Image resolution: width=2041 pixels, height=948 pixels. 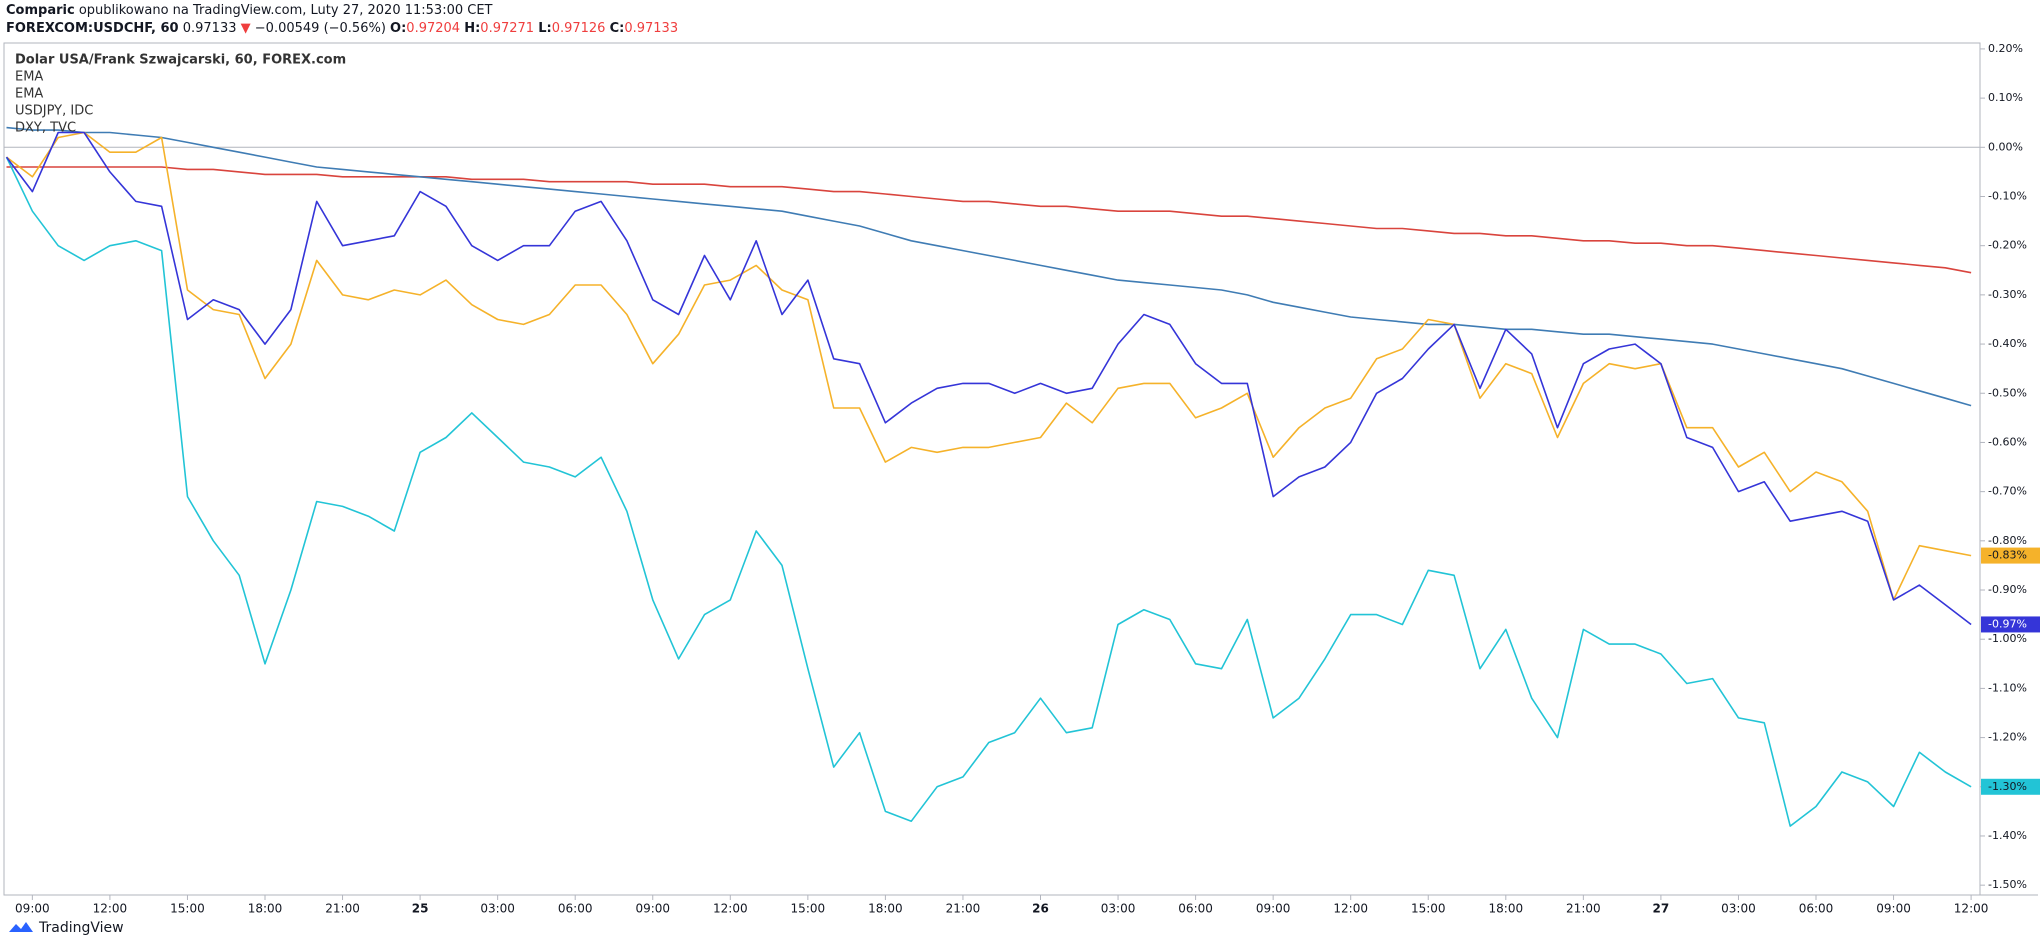 I want to click on y-tick-label: -1.10%, so click(x=2007, y=687).